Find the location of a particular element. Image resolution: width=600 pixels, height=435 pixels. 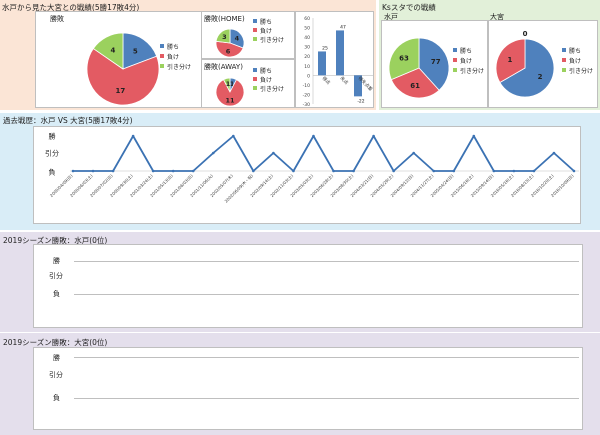

pie-data-label: 11 is located at coordinates (230, 101).